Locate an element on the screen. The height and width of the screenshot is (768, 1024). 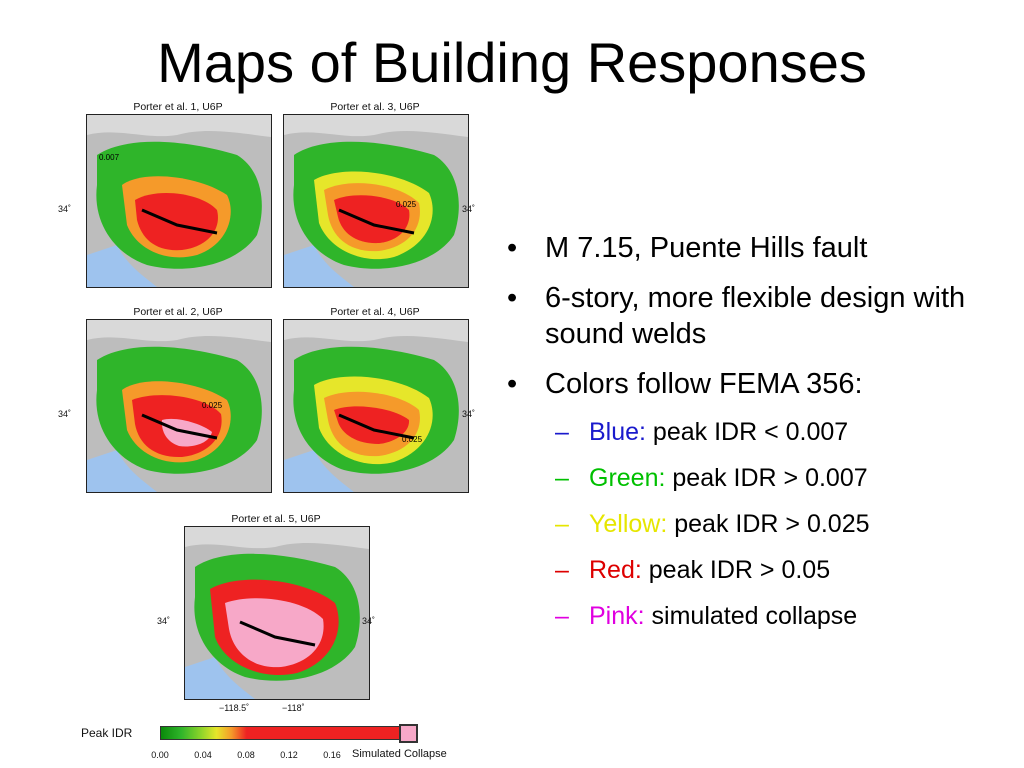
bullet-item: • M 7.15, Puente Hills fault is located at coordinates (760, 248).